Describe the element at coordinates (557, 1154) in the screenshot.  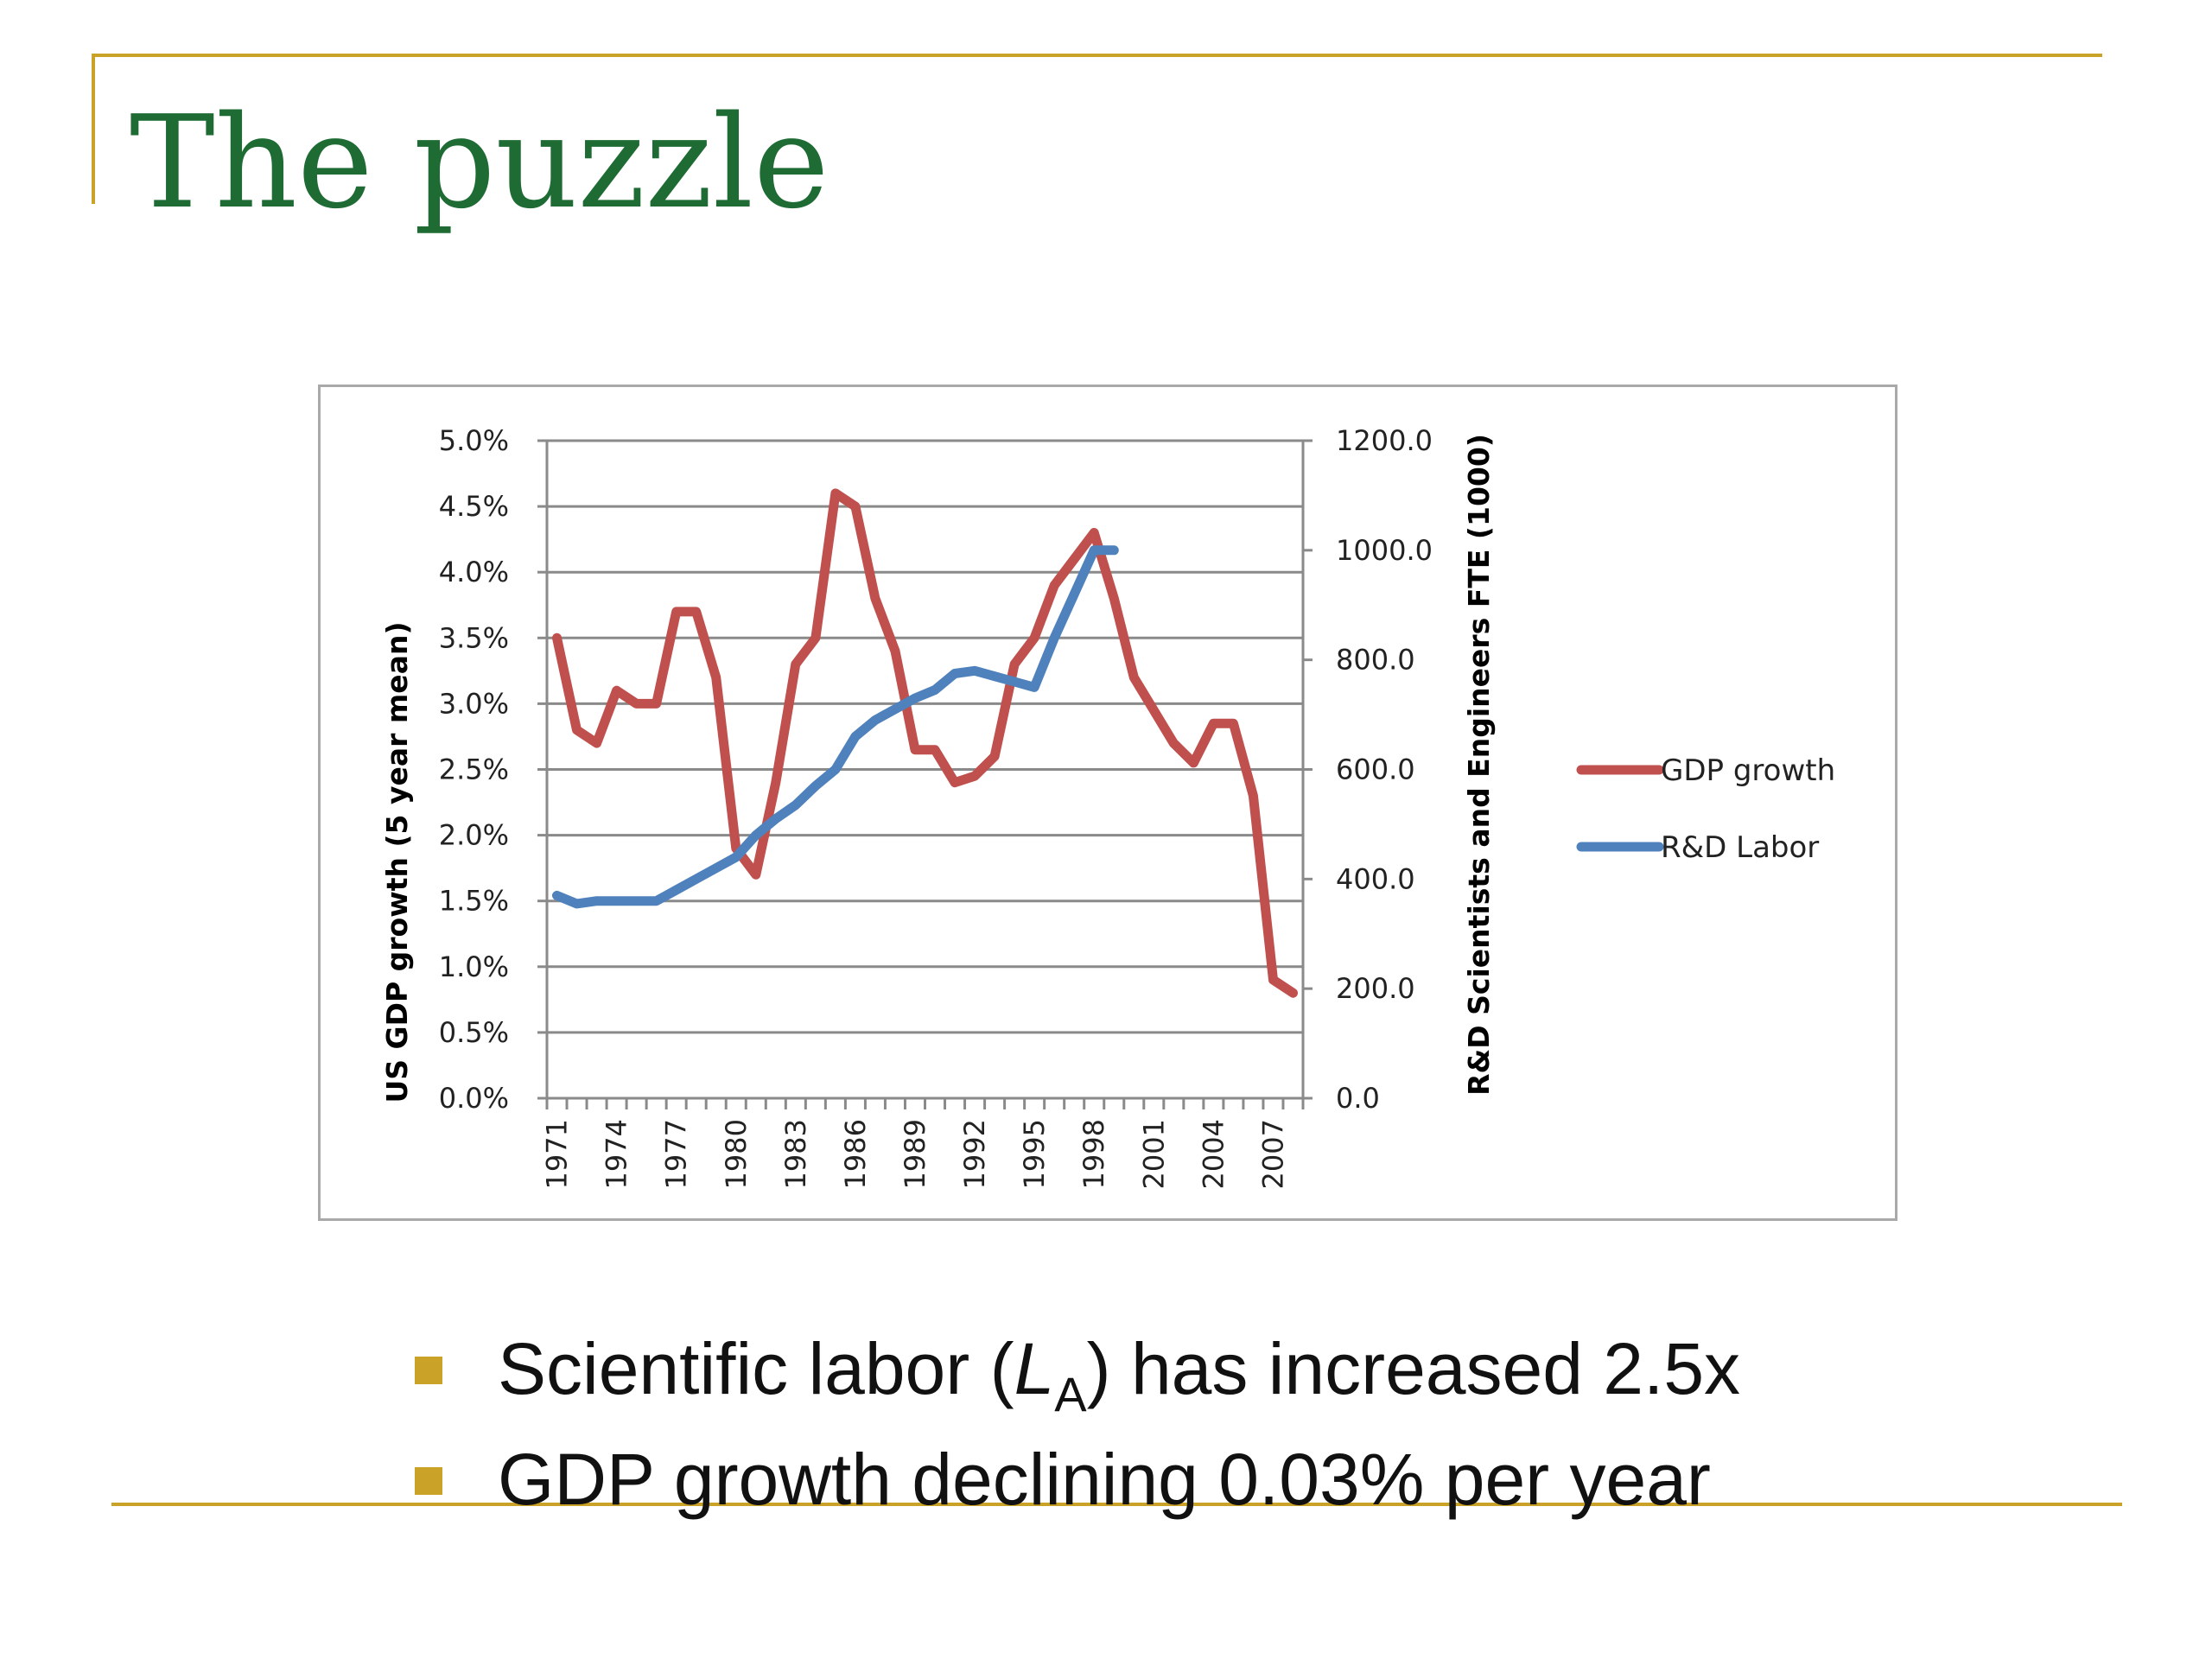
I see `x-tick-label: 1971` at that location.